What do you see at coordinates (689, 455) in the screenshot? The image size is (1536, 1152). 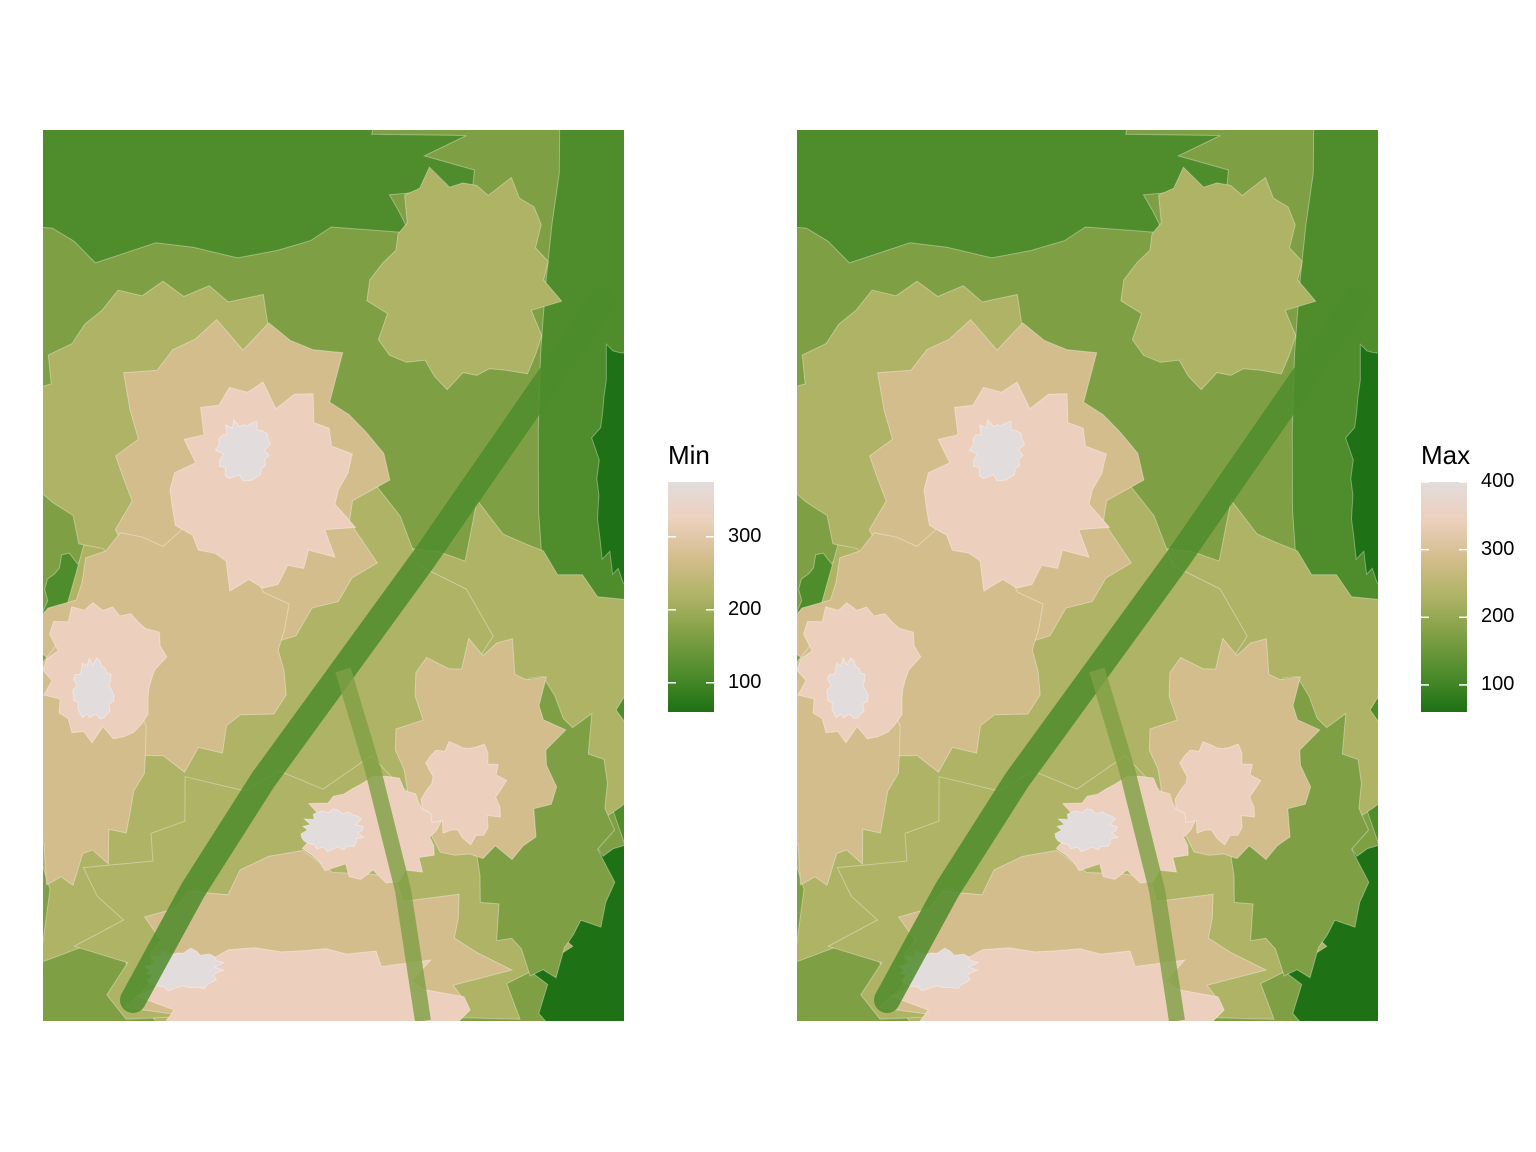 I see `min-legend-title: Min` at bounding box center [689, 455].